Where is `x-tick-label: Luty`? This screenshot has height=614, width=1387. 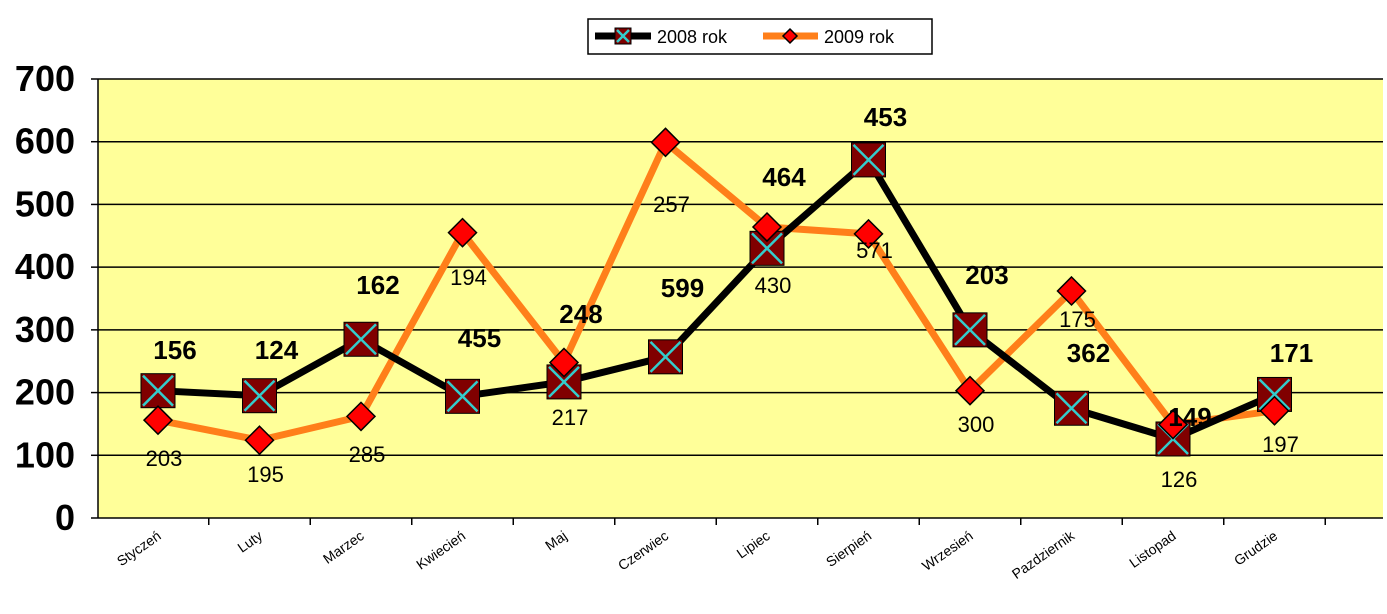
x-tick-label: Luty is located at coordinates (249, 541).